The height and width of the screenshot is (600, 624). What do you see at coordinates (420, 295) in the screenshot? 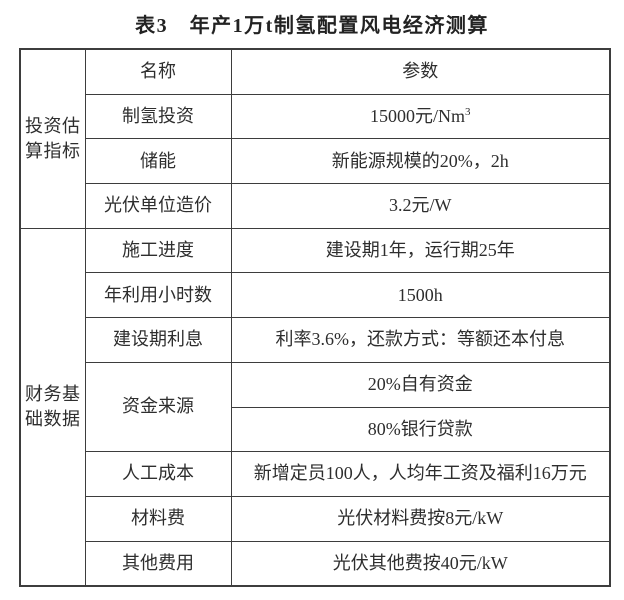
I see `annual-utilization-hours-value: 1500h` at bounding box center [420, 295].